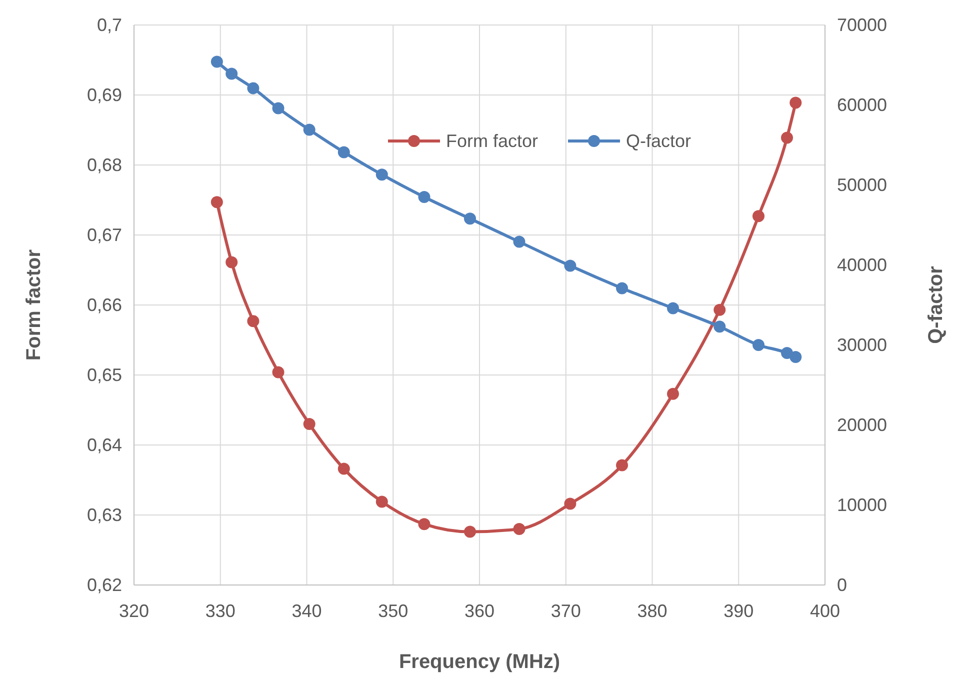 The image size is (962, 688). I want to click on y-tick-label: 0,65, so click(104, 375).